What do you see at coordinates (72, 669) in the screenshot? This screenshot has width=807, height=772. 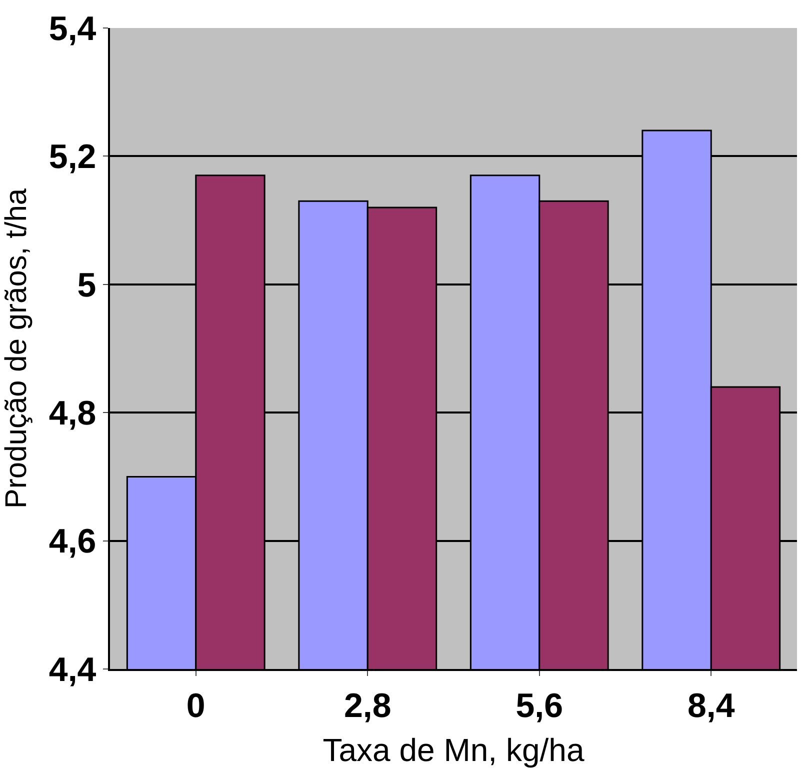 I see `y-tick-label: 4,4` at bounding box center [72, 669].